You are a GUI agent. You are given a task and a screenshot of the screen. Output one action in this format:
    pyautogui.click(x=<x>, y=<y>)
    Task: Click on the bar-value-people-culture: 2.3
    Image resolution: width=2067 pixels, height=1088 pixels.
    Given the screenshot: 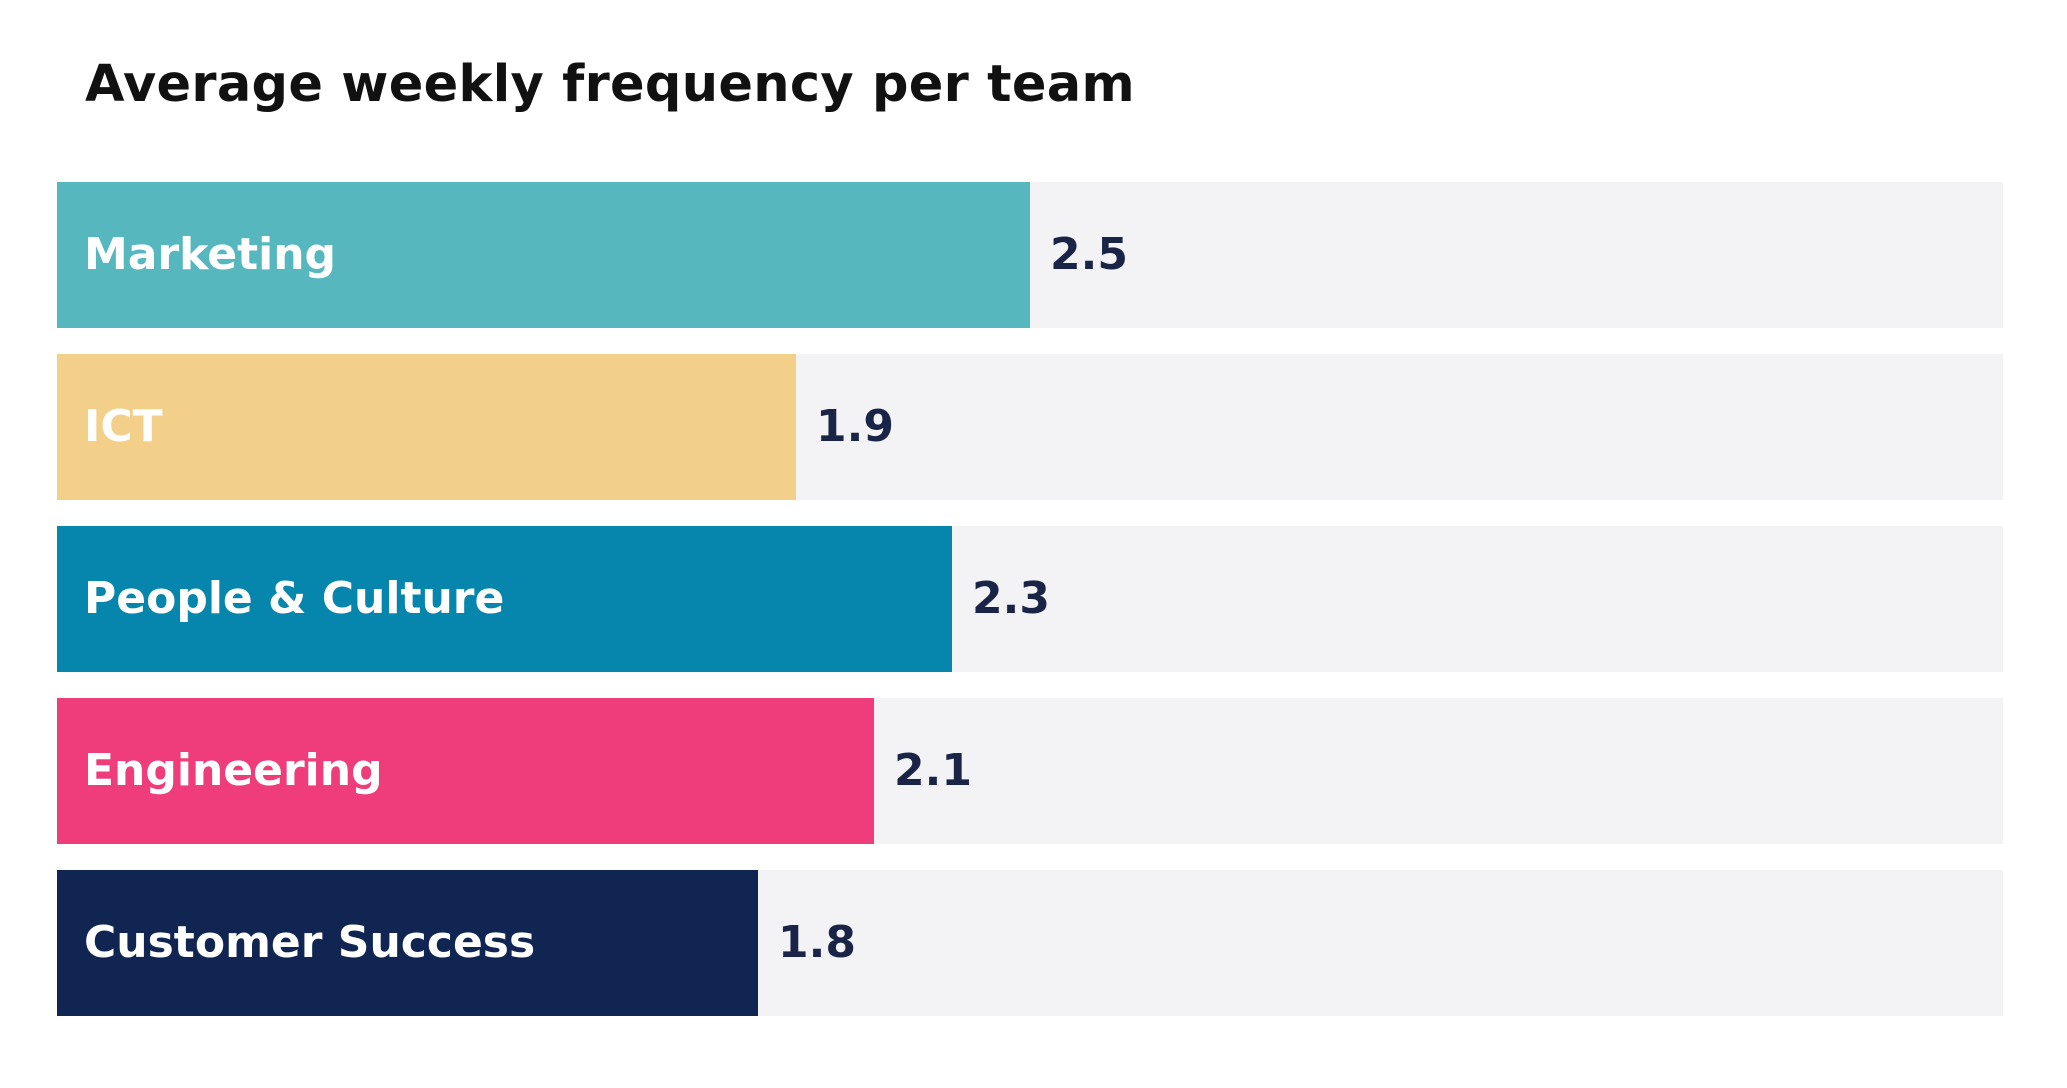 What is the action you would take?
    pyautogui.click(x=1011, y=598)
    